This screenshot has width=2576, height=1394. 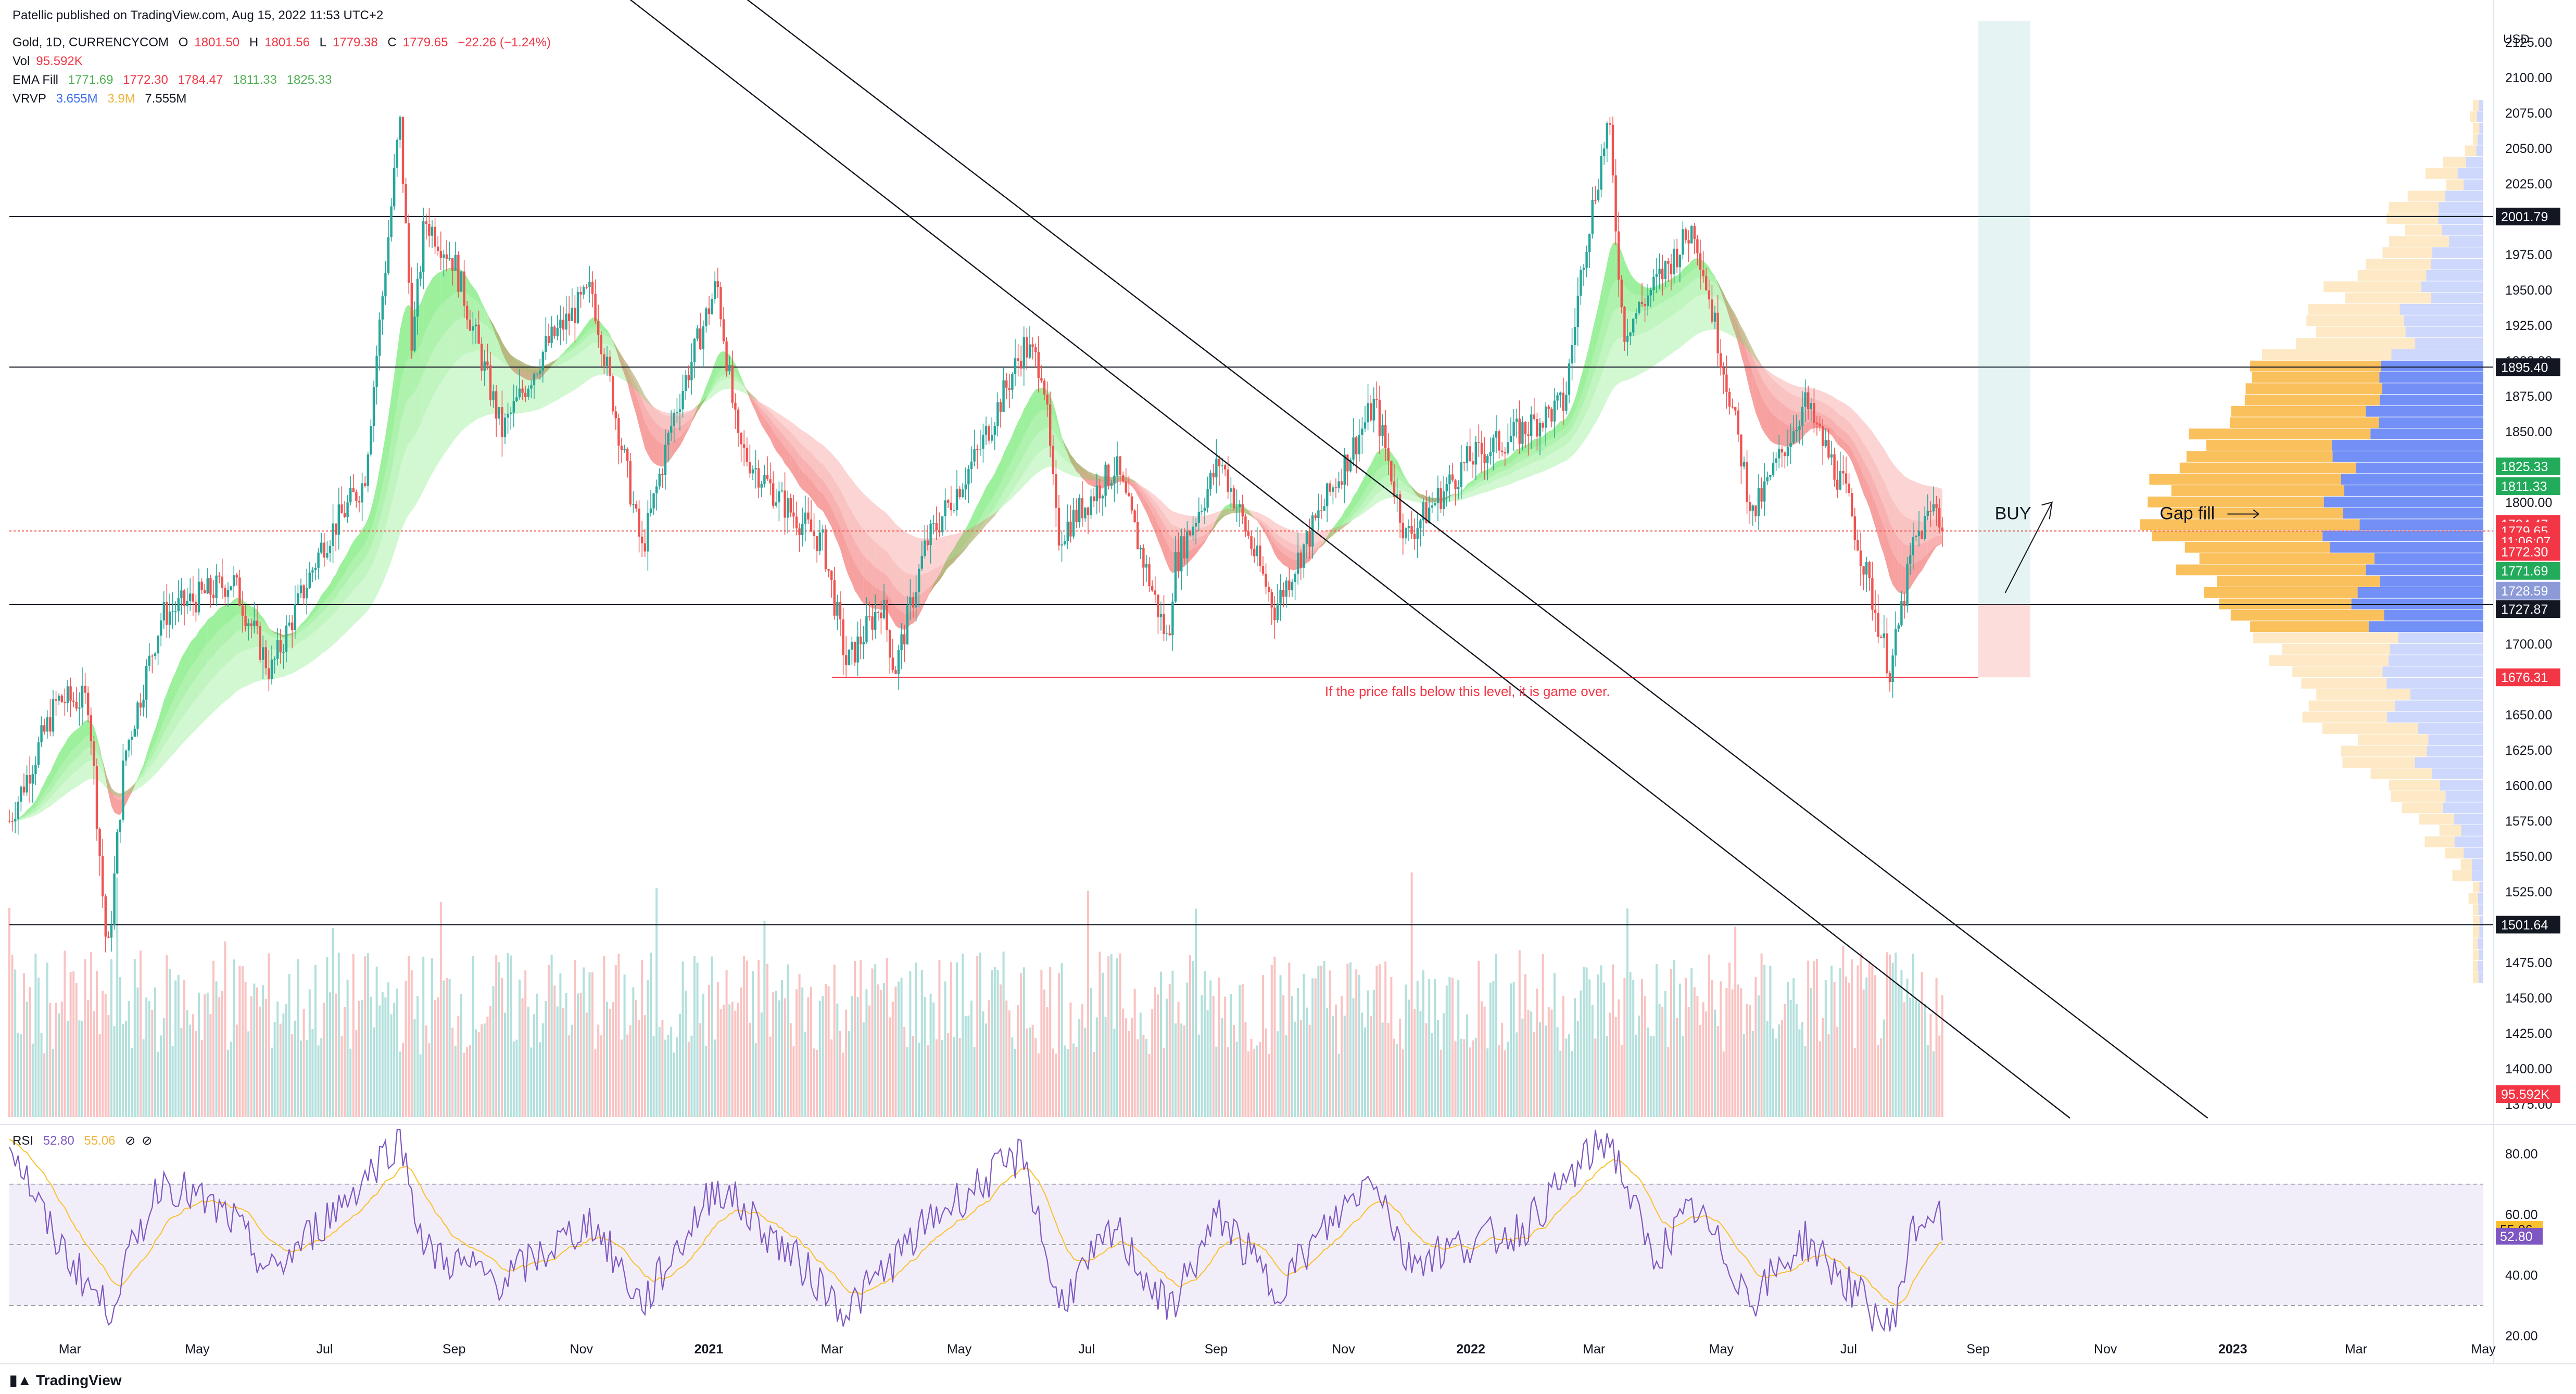 I want to click on tradingview-logo: ▮▲ TradingView, so click(x=65, y=1380).